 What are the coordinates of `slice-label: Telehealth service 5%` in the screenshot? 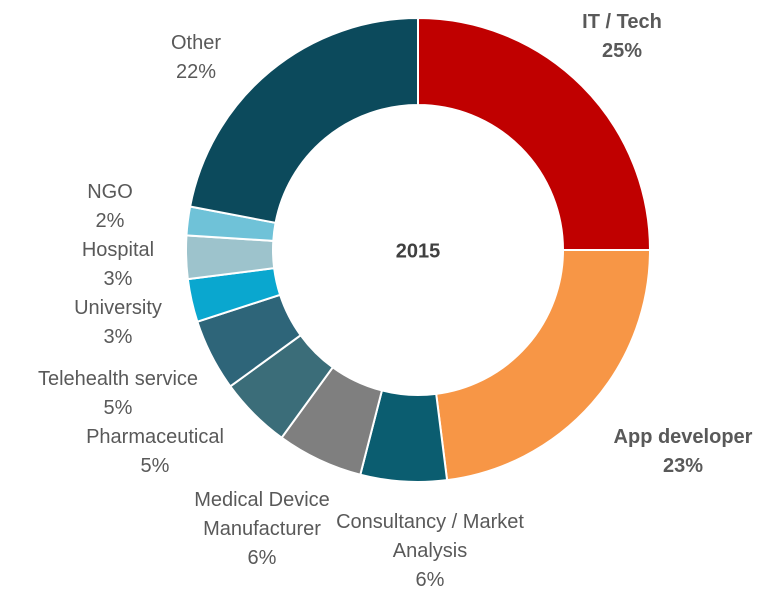 It's located at (118, 394).